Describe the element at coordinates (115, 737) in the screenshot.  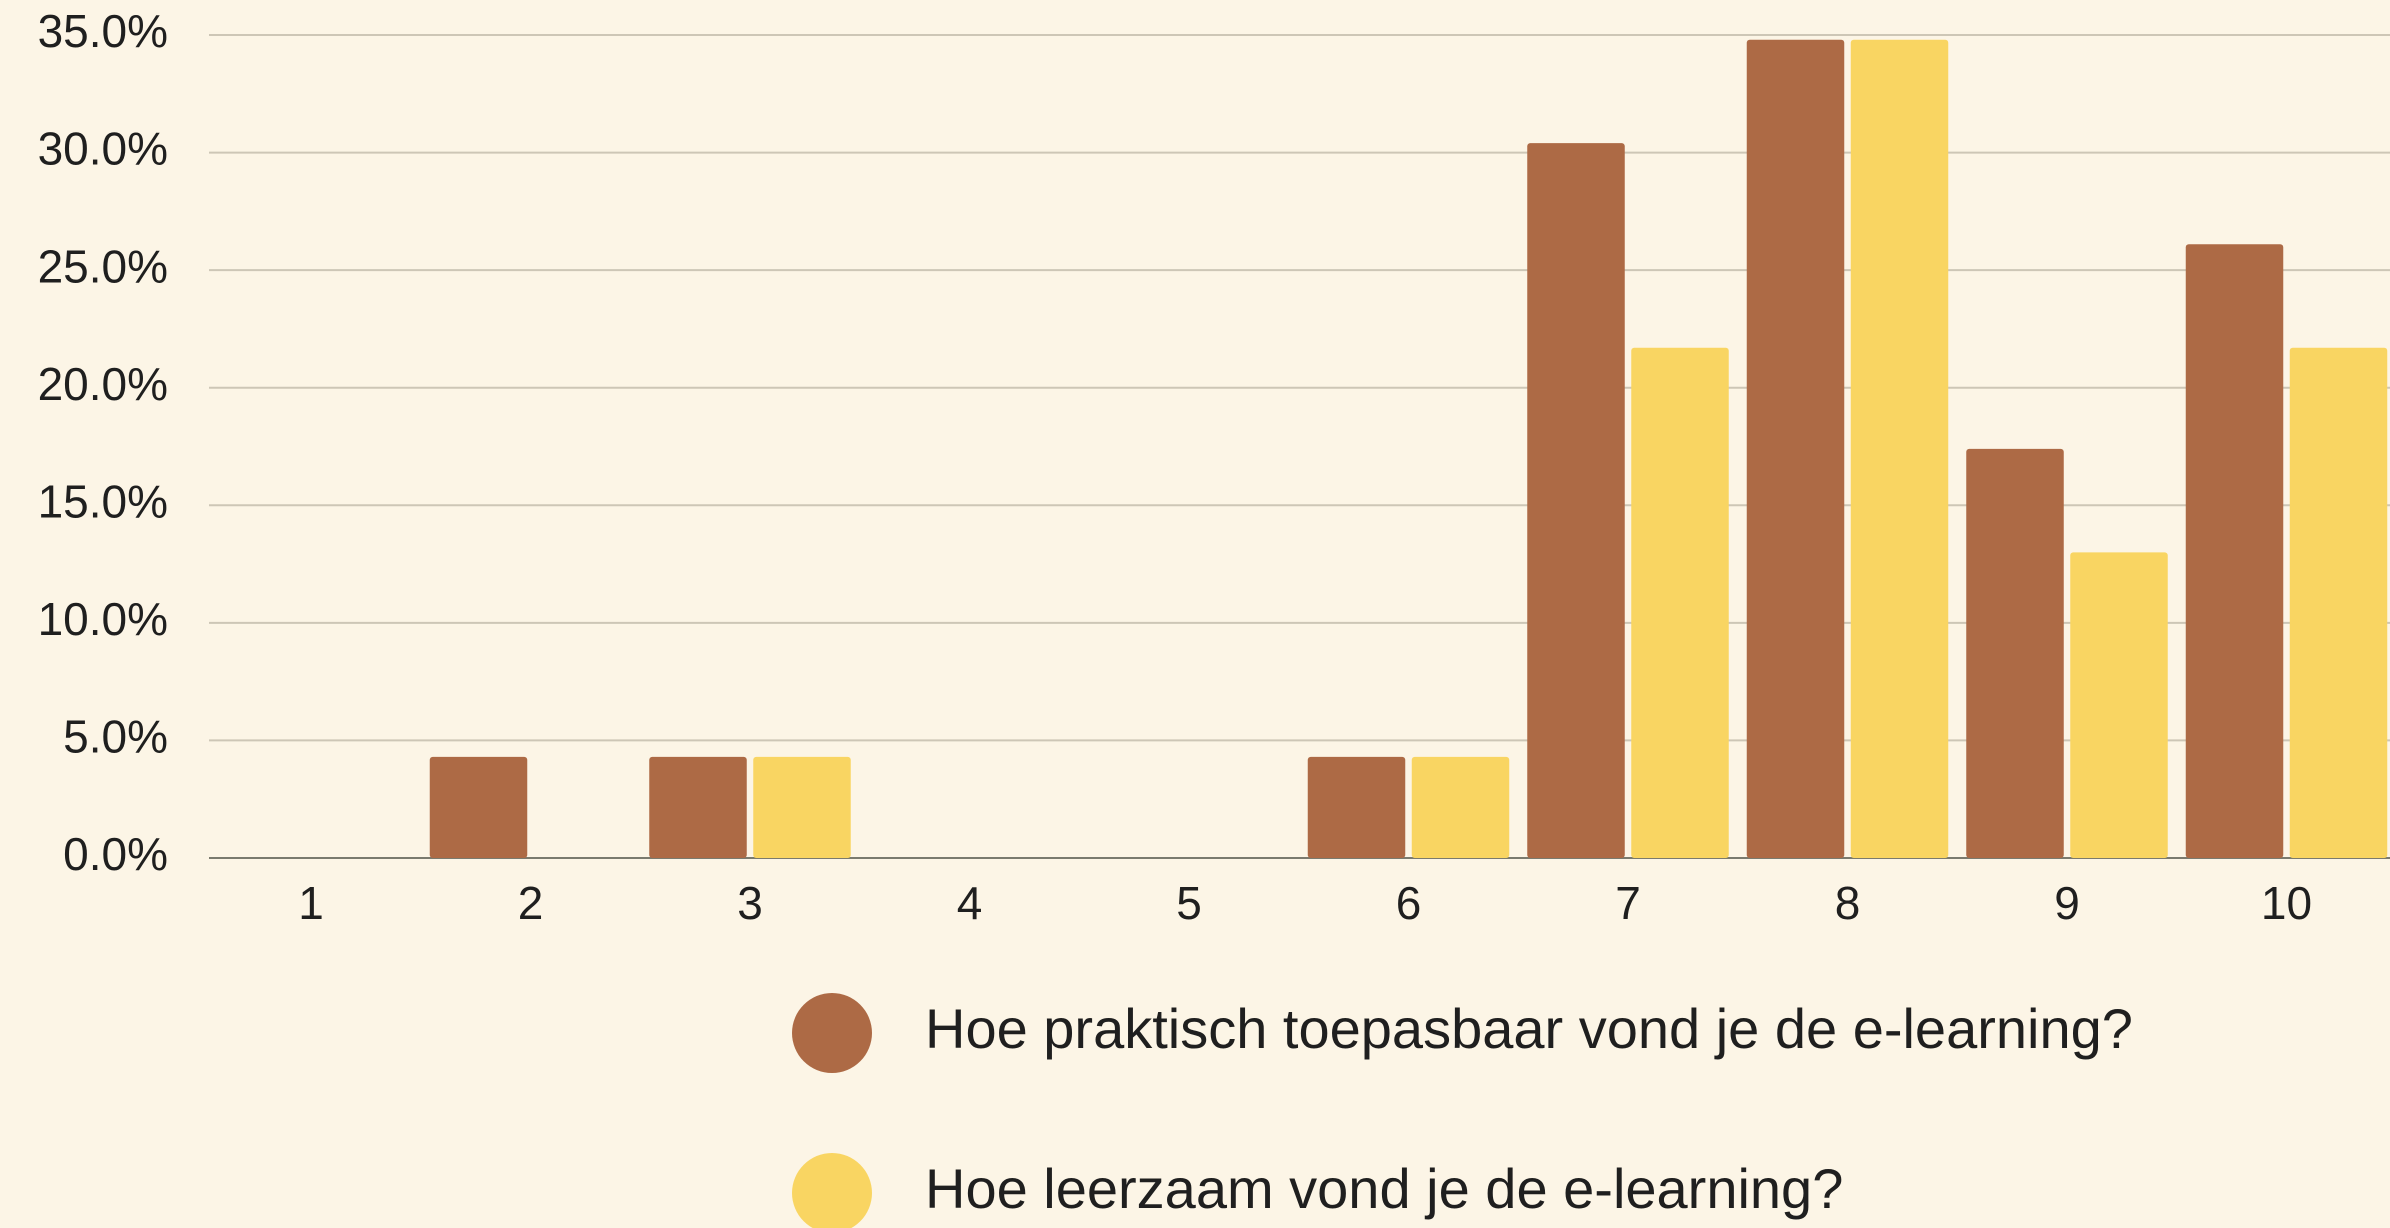
I see `y-tick-label: 5.0%` at that location.